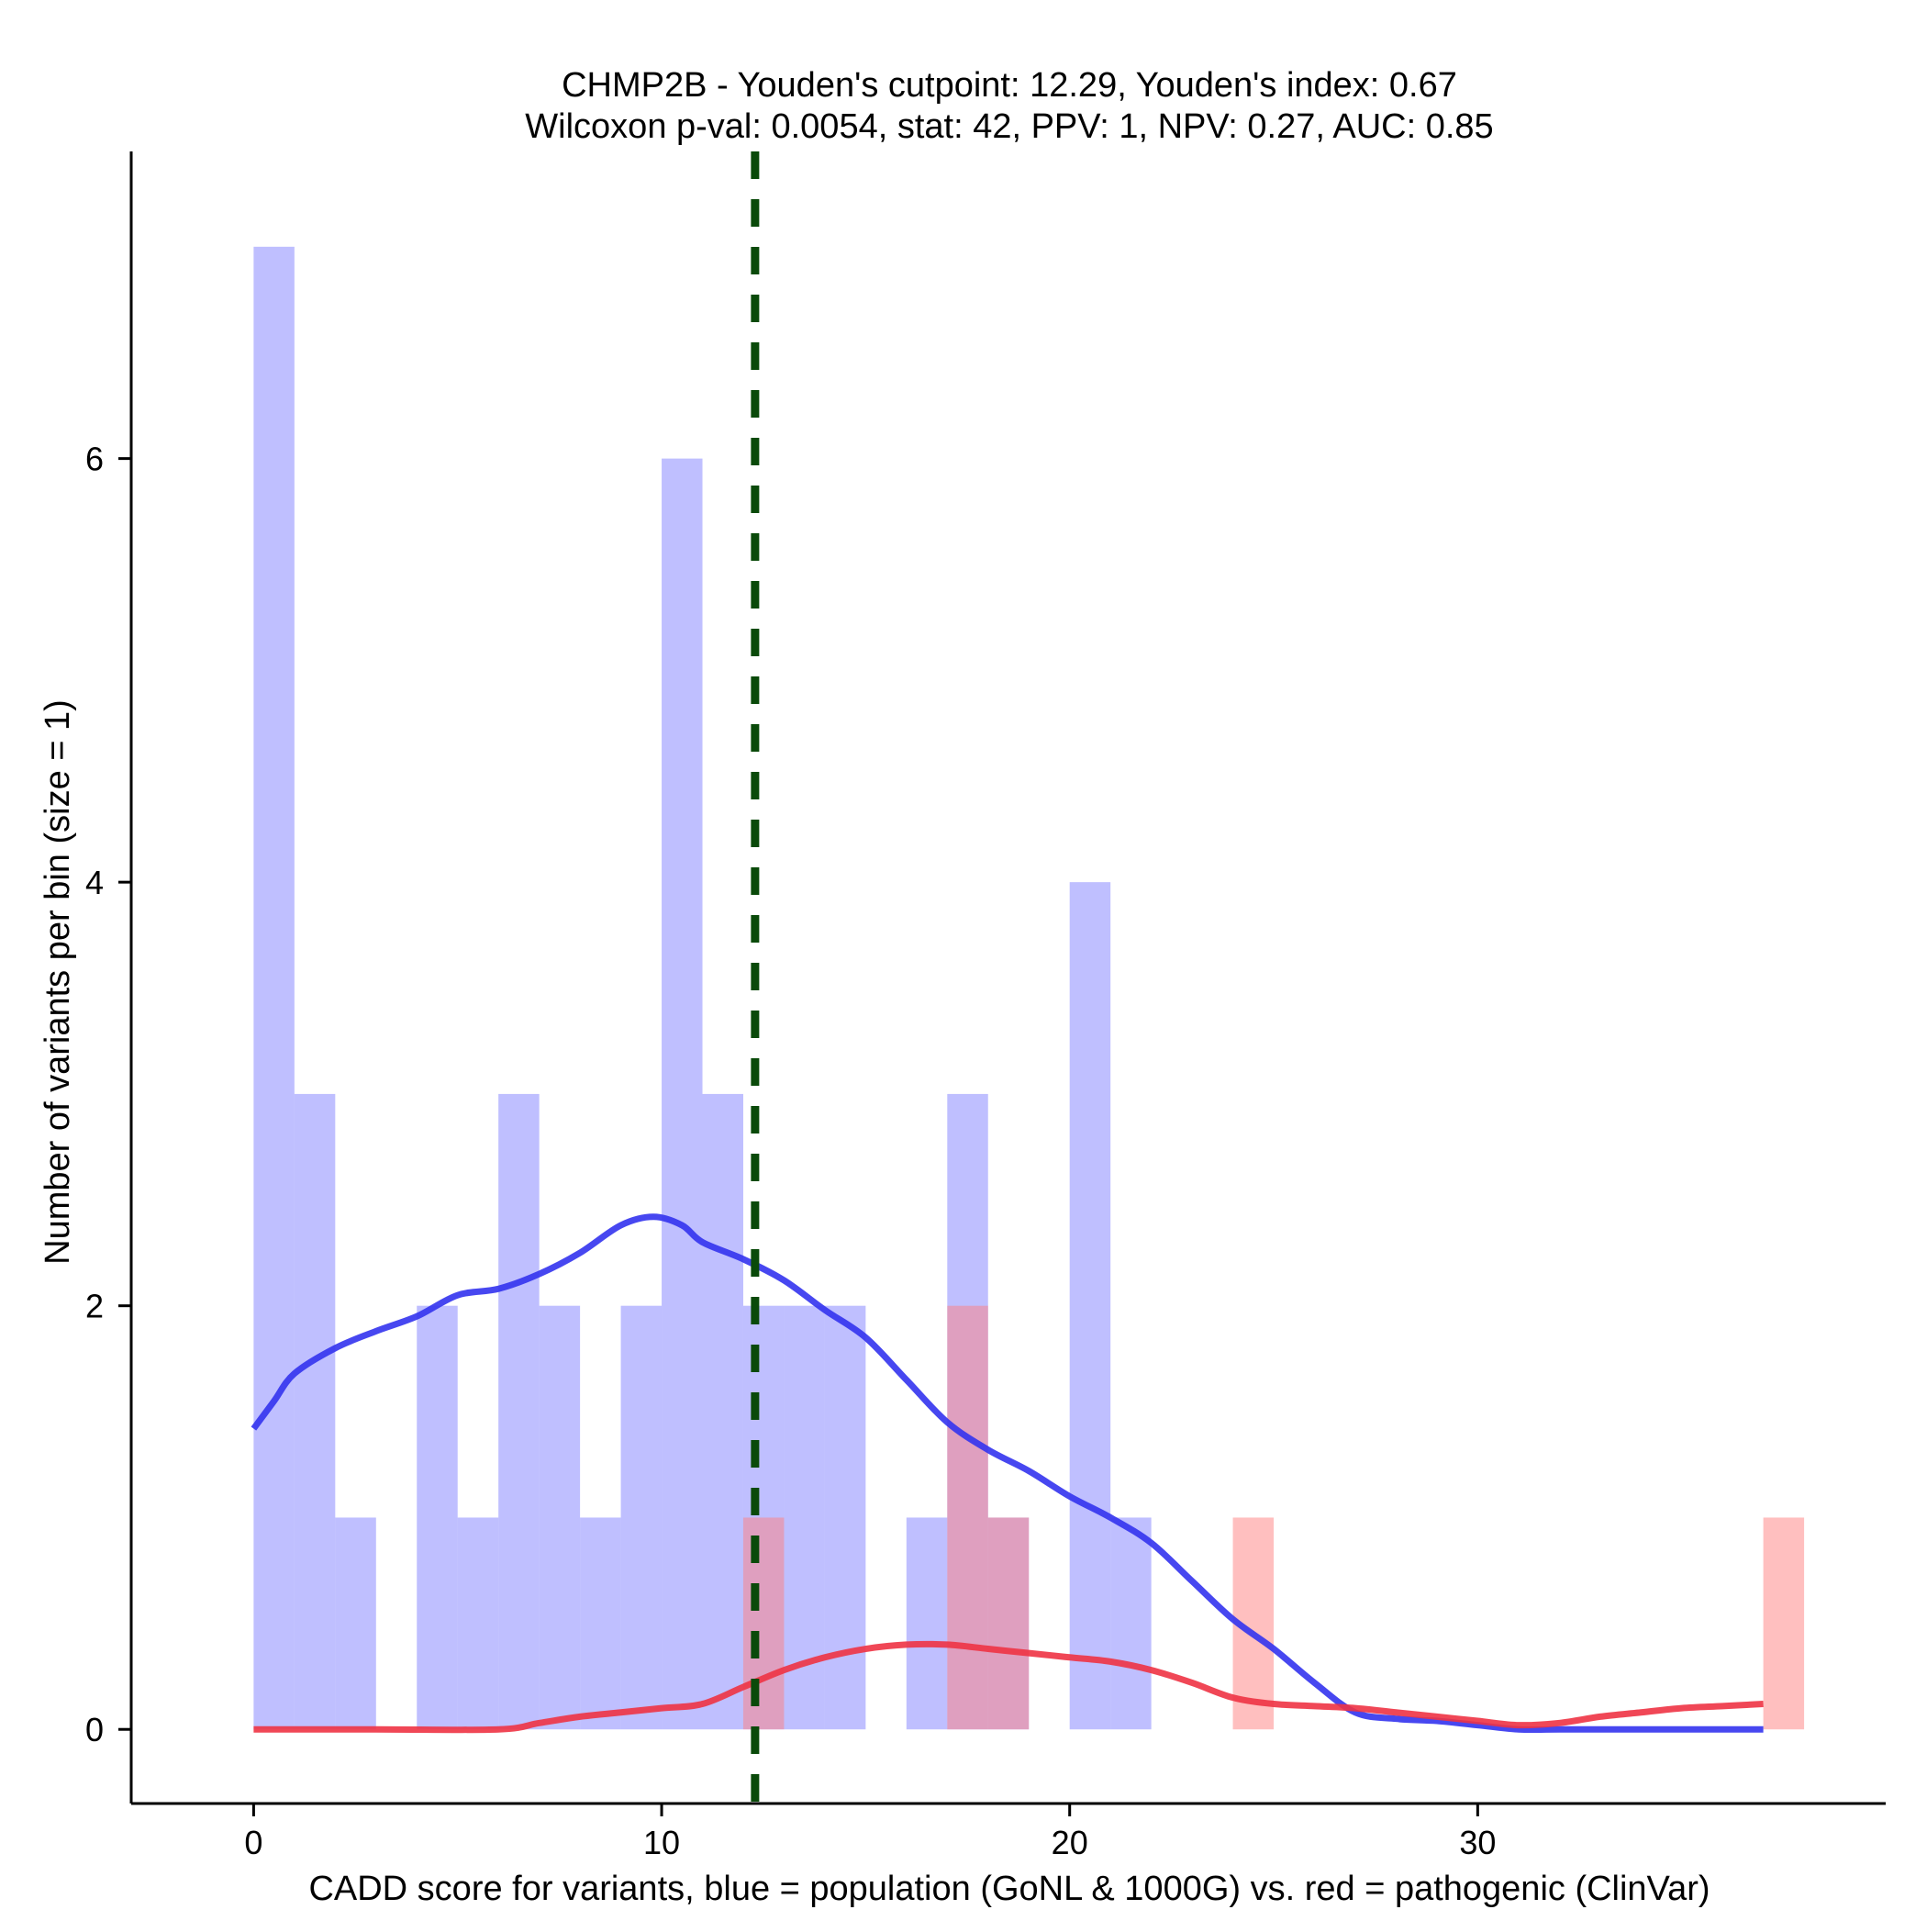  Describe the element at coordinates (870, 1832) in the screenshot. I see `x-axis-ticks: 0 10 20 30` at that location.